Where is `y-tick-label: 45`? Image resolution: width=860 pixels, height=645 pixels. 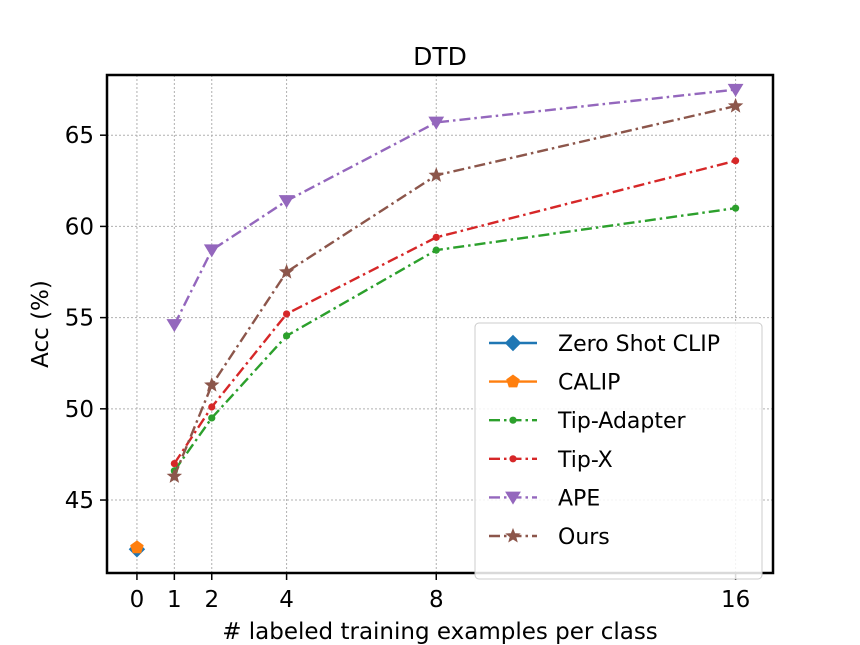 y-tick-label: 45 is located at coordinates (79, 501).